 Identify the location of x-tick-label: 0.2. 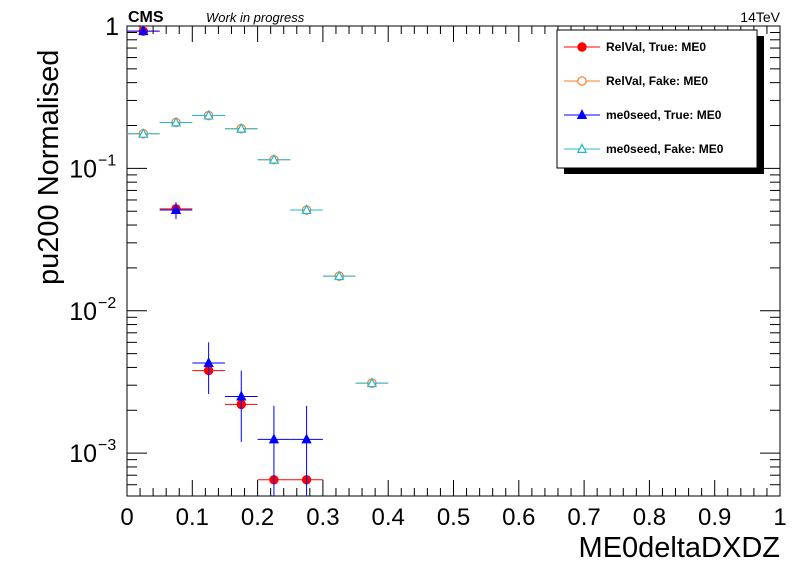
(257, 517).